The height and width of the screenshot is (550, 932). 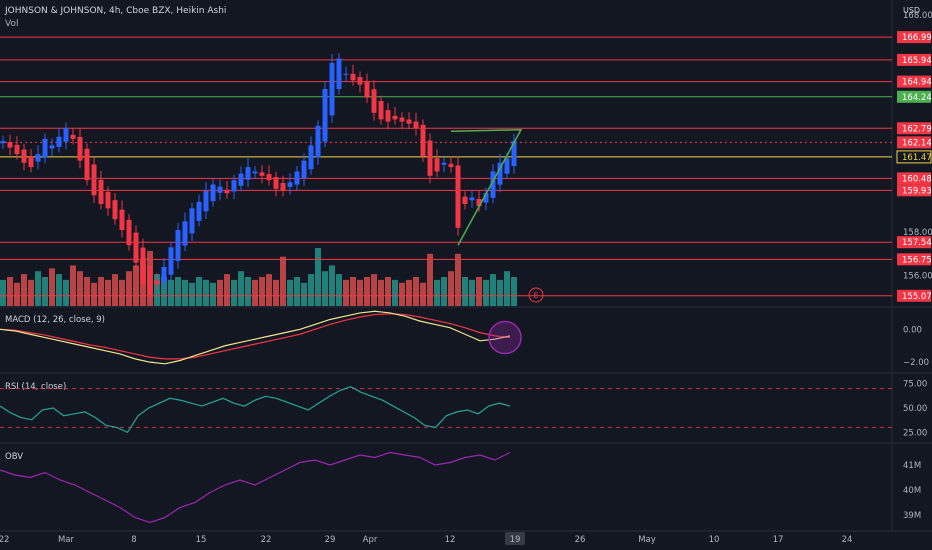 I want to click on date-tick-highlight, so click(x=515, y=538).